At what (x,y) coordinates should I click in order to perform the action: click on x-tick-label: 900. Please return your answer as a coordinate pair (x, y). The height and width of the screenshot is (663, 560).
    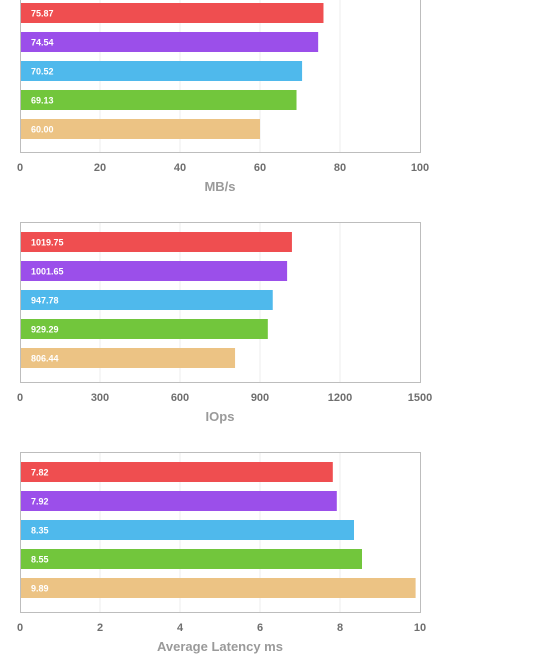
    Looking at the image, I should click on (260, 398).